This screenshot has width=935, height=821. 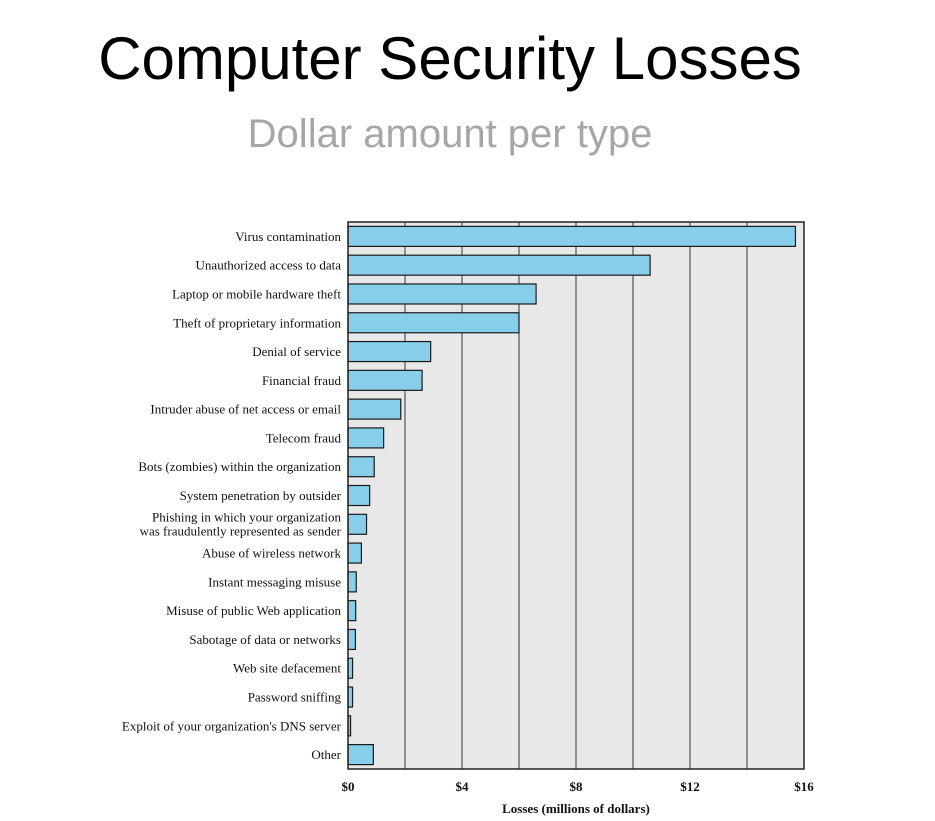 What do you see at coordinates (253, 610) in the screenshot?
I see `category-label: Misuse of public Web application` at bounding box center [253, 610].